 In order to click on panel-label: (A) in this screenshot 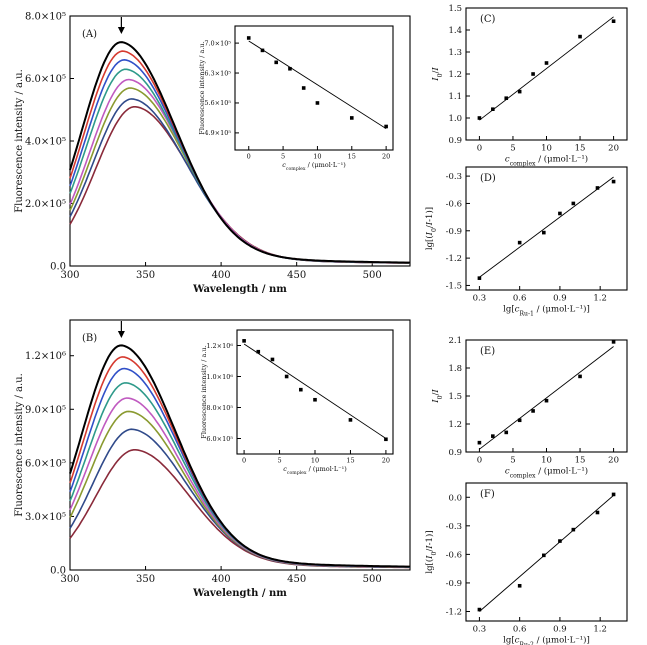, I will do `click(89, 34)`.